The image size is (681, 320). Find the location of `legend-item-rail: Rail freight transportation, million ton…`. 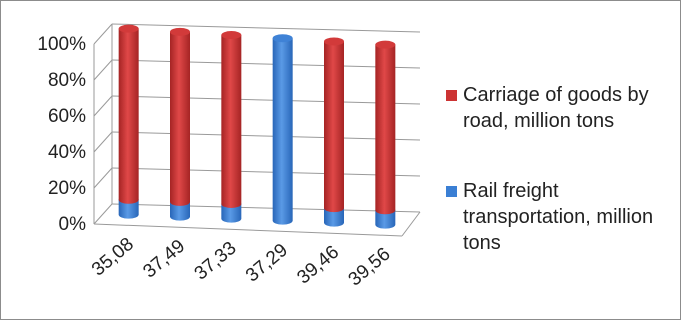

legend-item-rail: Rail freight transportation, million ton… is located at coordinates (562, 217).